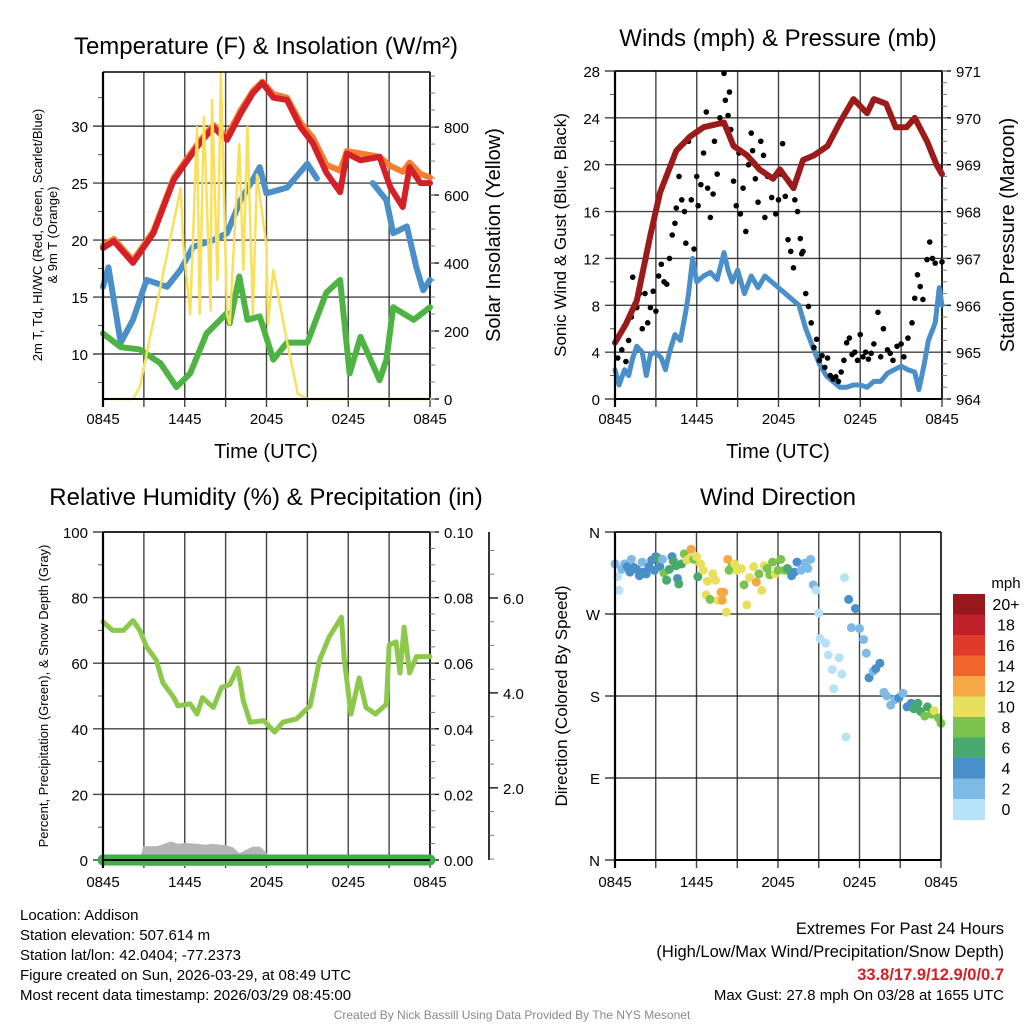 The height and width of the screenshot is (1024, 1024). I want to click on x-axis-label: Time (UTC), so click(778, 452).